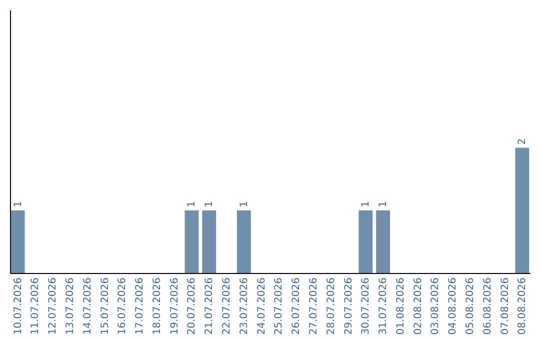 This screenshot has height=340, width=540. Describe the element at coordinates (122, 306) in the screenshot. I see `x-tick-label: 16.07.2026` at that location.